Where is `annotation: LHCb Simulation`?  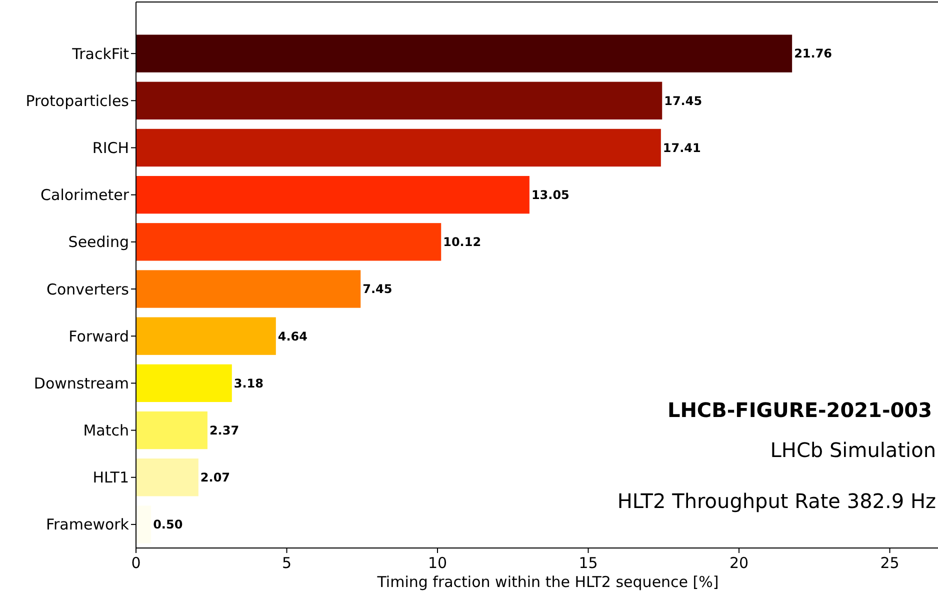
annotation: LHCb Simulation is located at coordinates (853, 450).